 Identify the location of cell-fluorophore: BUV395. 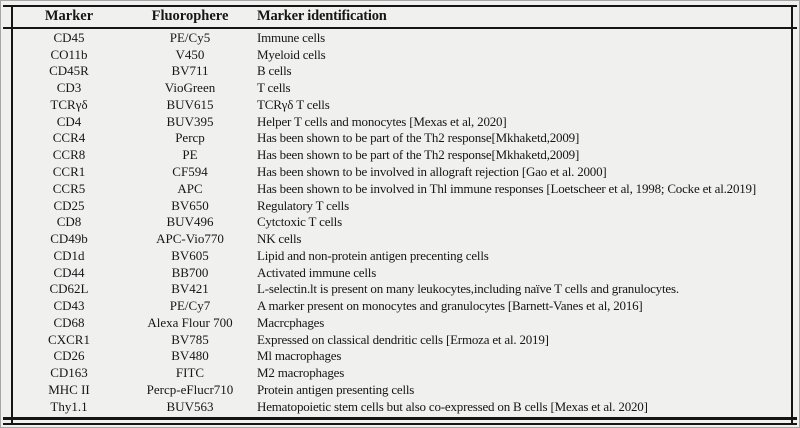
(190, 121).